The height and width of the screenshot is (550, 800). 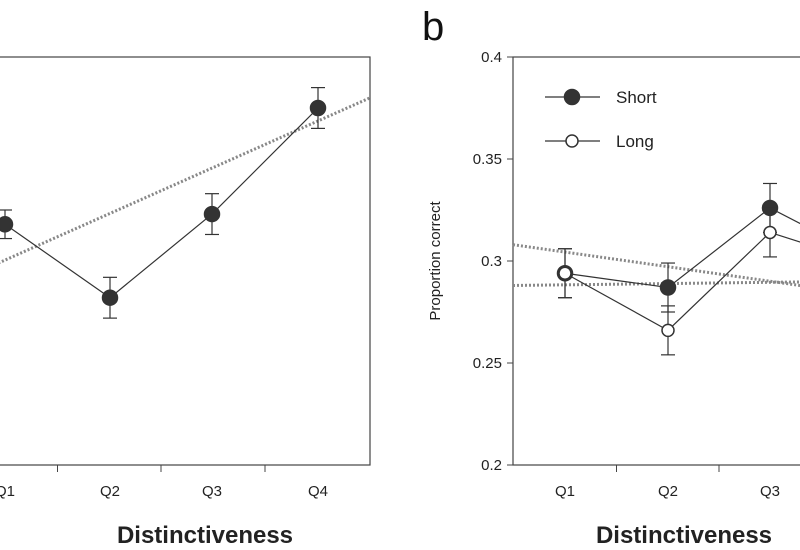 What do you see at coordinates (487, 363) in the screenshot?
I see `y-tick-label: 0.25` at bounding box center [487, 363].